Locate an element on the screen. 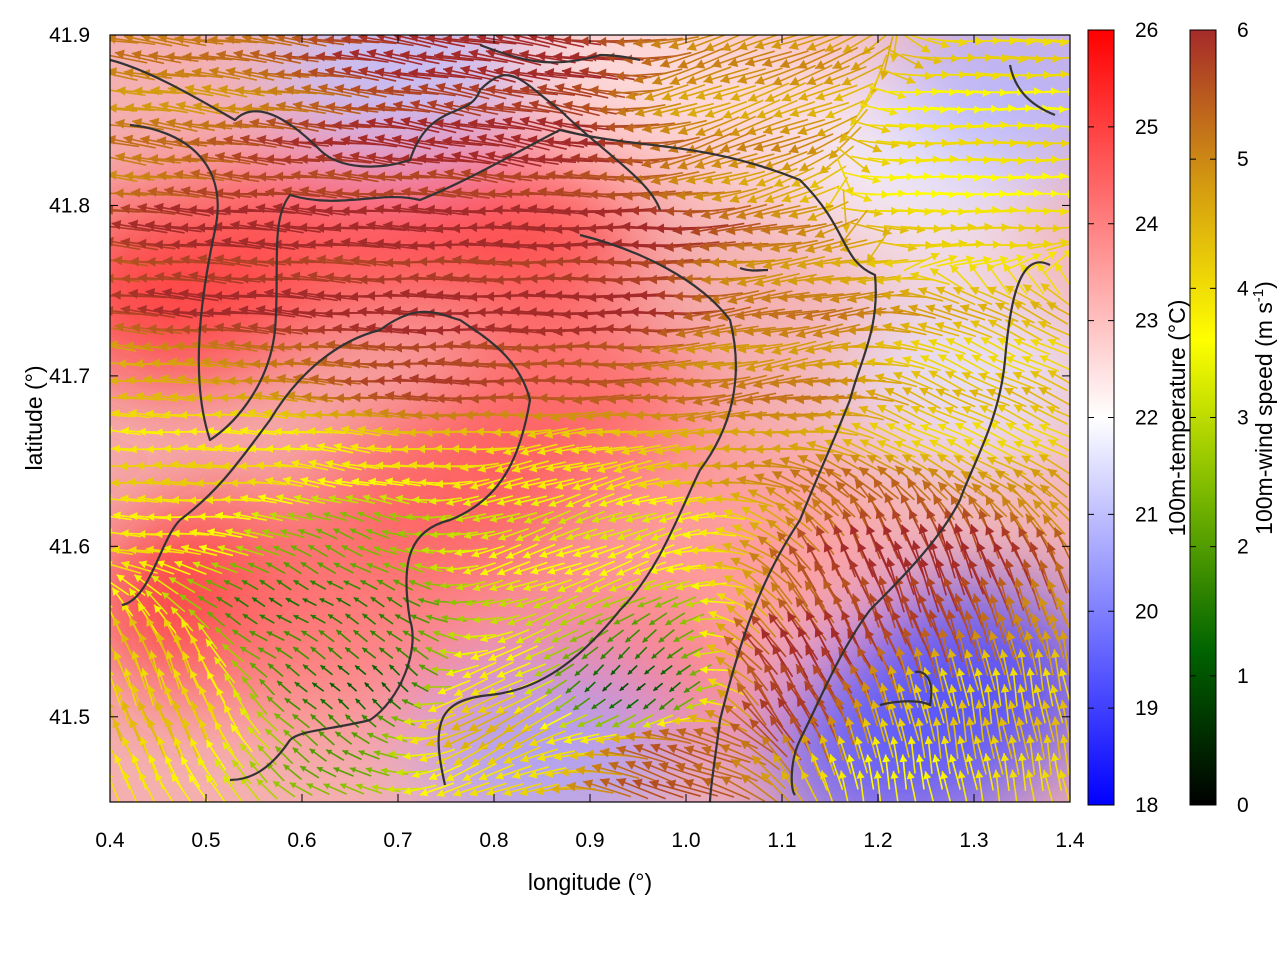  colorbar-tick-label: 24 is located at coordinates (1147, 224).